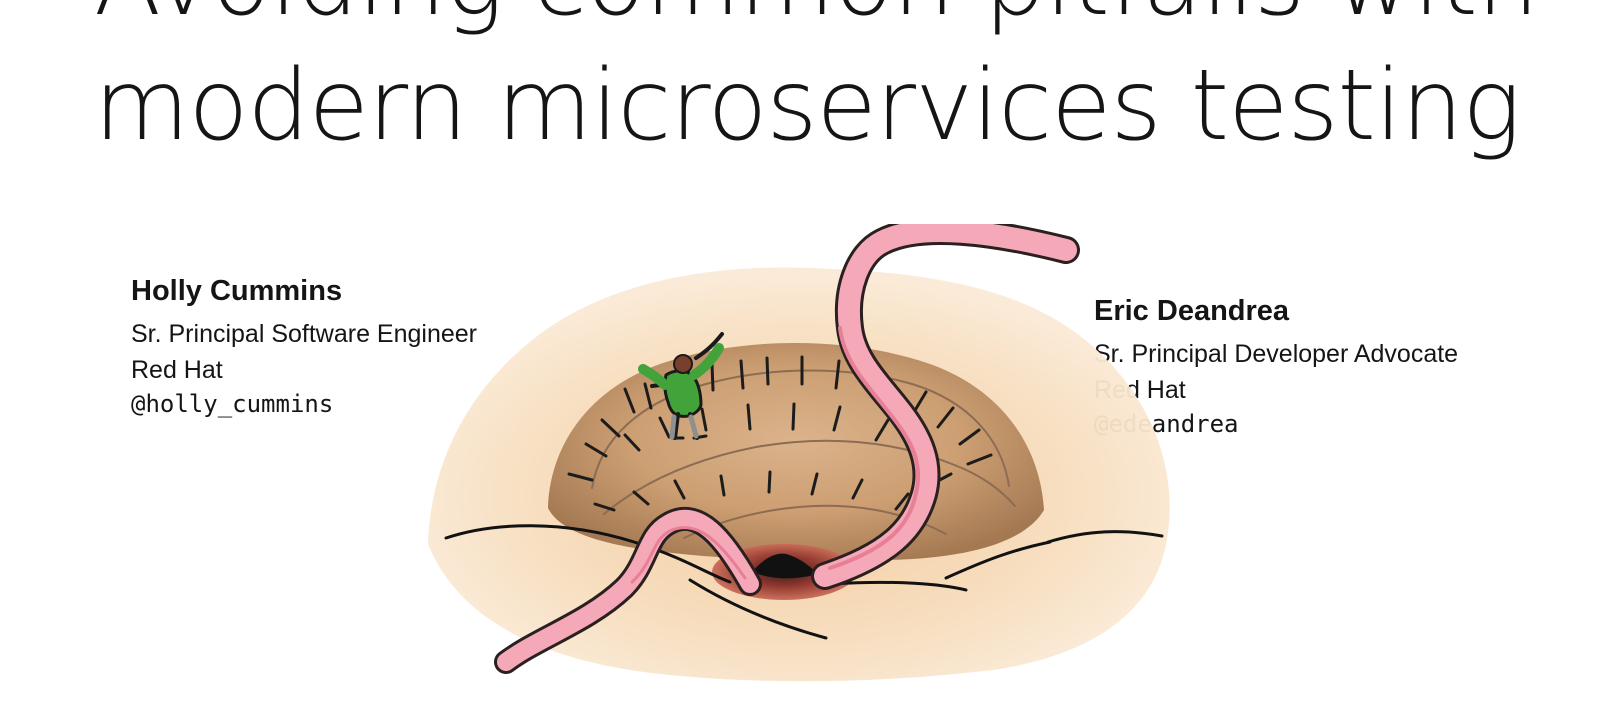 This screenshot has width=1600, height=720. Describe the element at coordinates (807, 106) in the screenshot. I see `slide-title-line-2: modern microservices testing` at that location.